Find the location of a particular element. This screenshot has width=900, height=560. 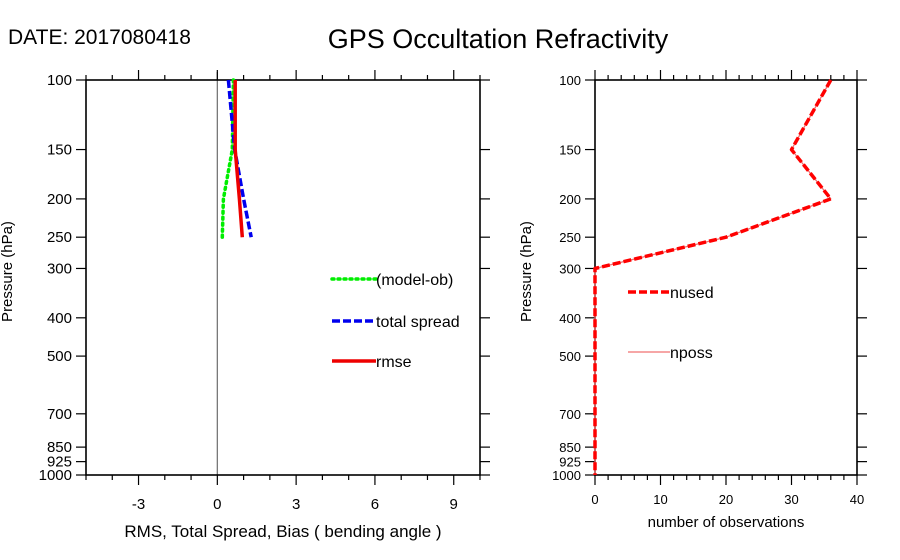

figure-title: GPS Occultation Refractivity is located at coordinates (498, 39).